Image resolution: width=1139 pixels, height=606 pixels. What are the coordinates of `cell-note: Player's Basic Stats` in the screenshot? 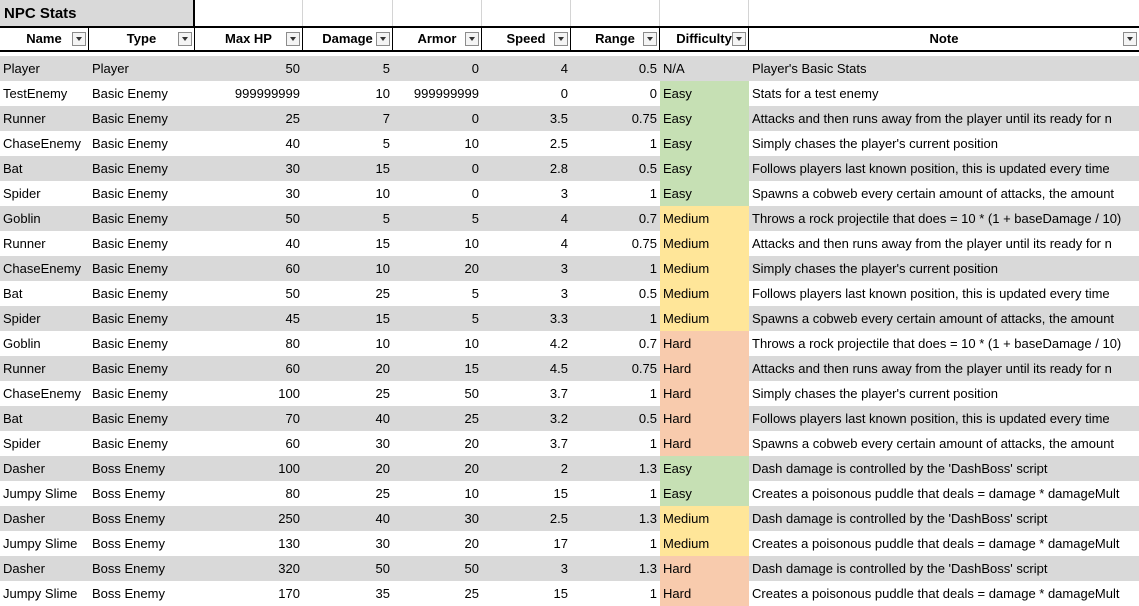 It's located at (809, 68).